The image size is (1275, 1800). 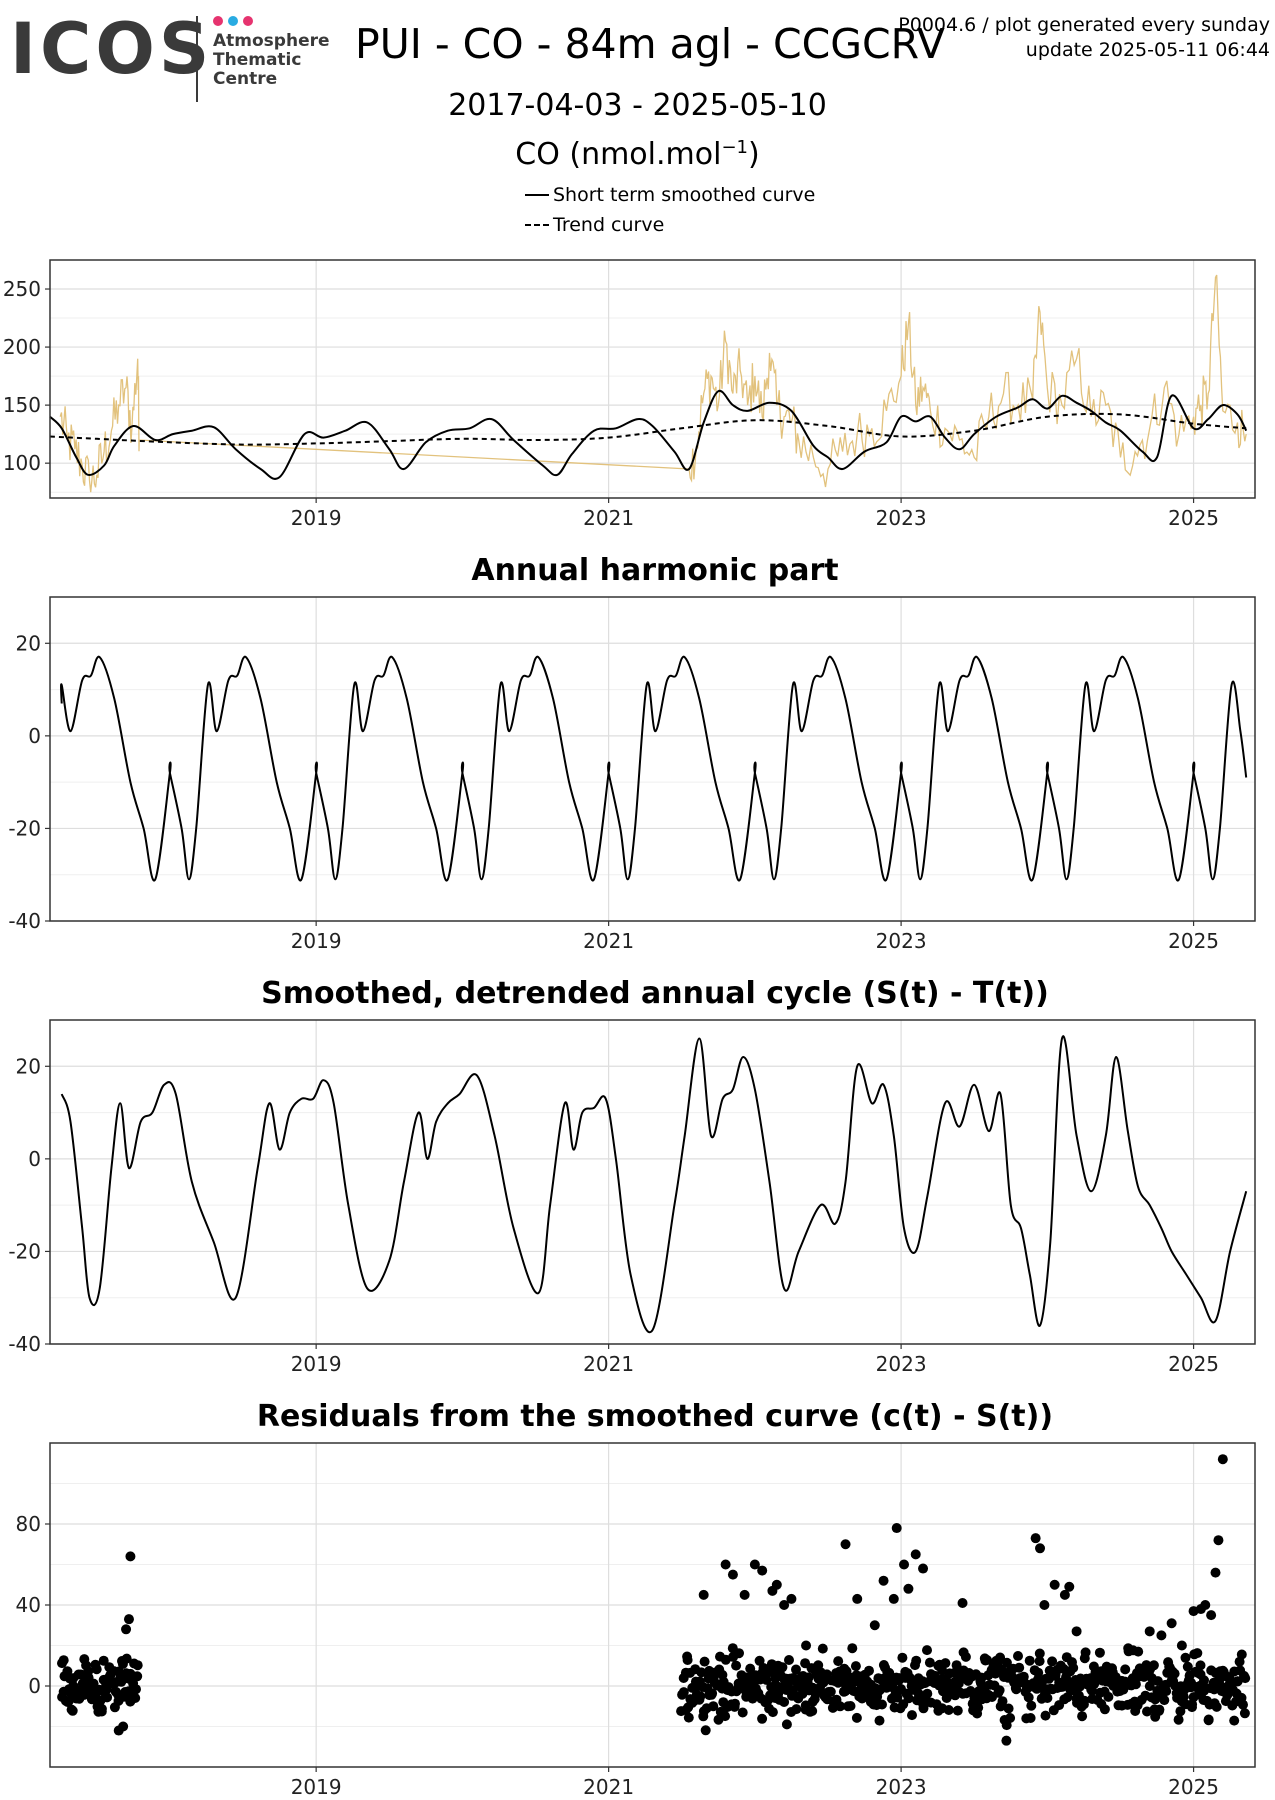 What do you see at coordinates (618, 154) in the screenshot?
I see `unit-base: CO (nmol.mol` at bounding box center [618, 154].